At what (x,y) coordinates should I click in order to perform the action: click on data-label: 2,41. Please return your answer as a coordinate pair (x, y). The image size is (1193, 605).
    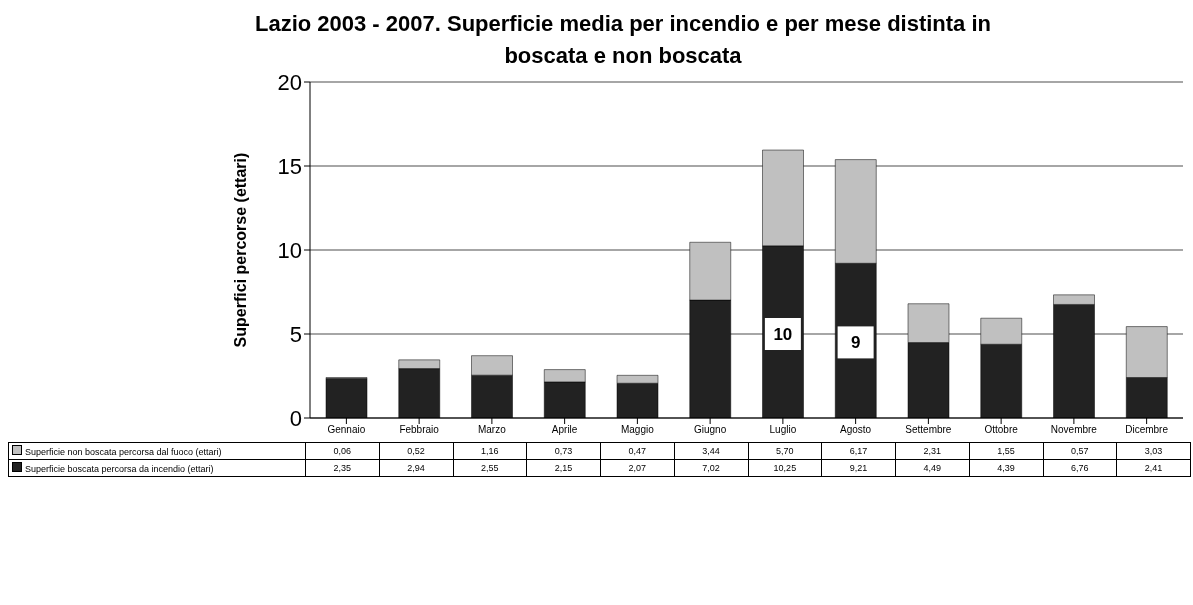
    Looking at the image, I should click on (1153, 468).